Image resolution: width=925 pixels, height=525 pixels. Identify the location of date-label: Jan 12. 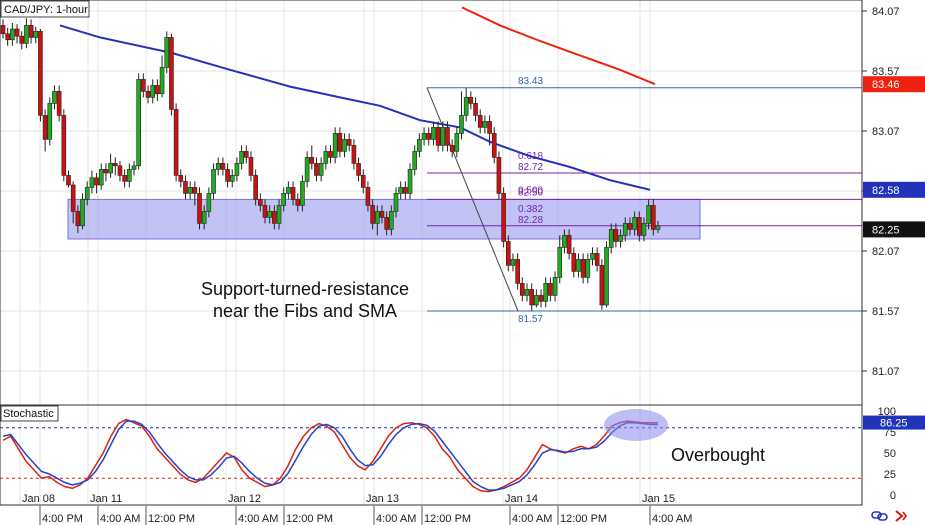
(244, 499).